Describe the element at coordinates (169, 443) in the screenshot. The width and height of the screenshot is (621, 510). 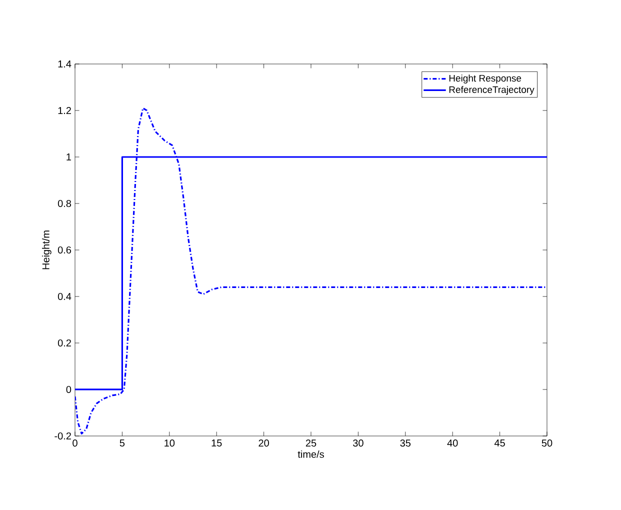
I see `x-tick-label: 10` at that location.